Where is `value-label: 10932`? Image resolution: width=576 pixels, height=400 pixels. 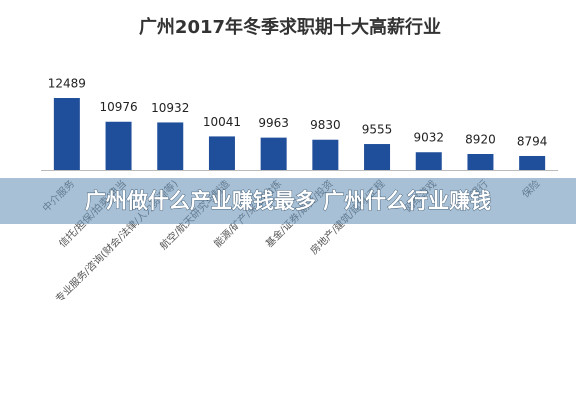 value-label: 10932 is located at coordinates (170, 108).